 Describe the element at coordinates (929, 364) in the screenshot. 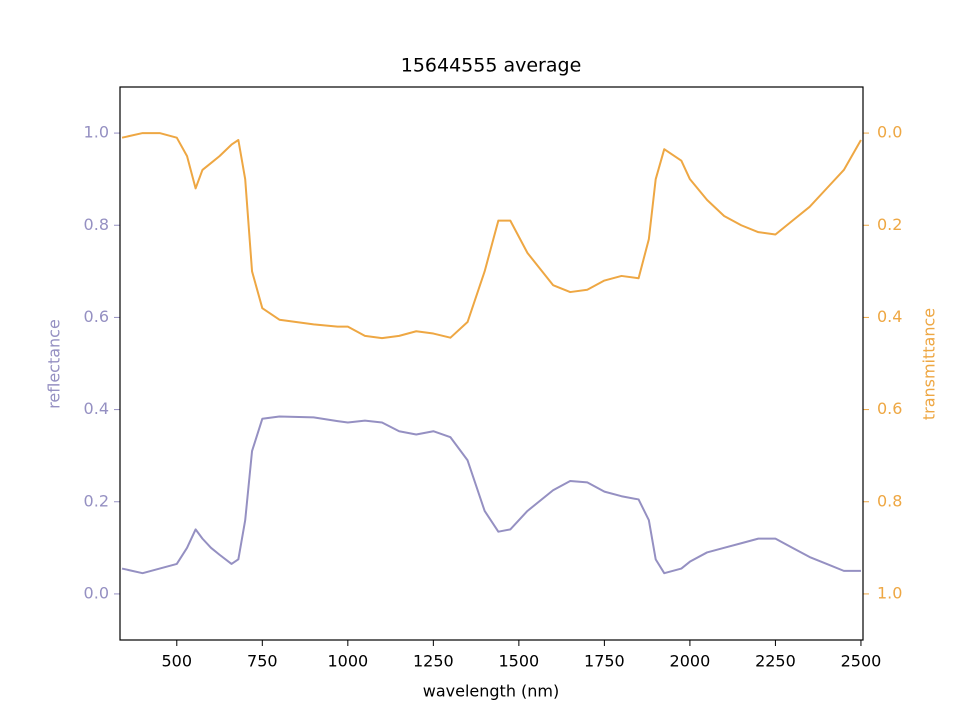

I see `y2-axis-label: transmittance` at that location.